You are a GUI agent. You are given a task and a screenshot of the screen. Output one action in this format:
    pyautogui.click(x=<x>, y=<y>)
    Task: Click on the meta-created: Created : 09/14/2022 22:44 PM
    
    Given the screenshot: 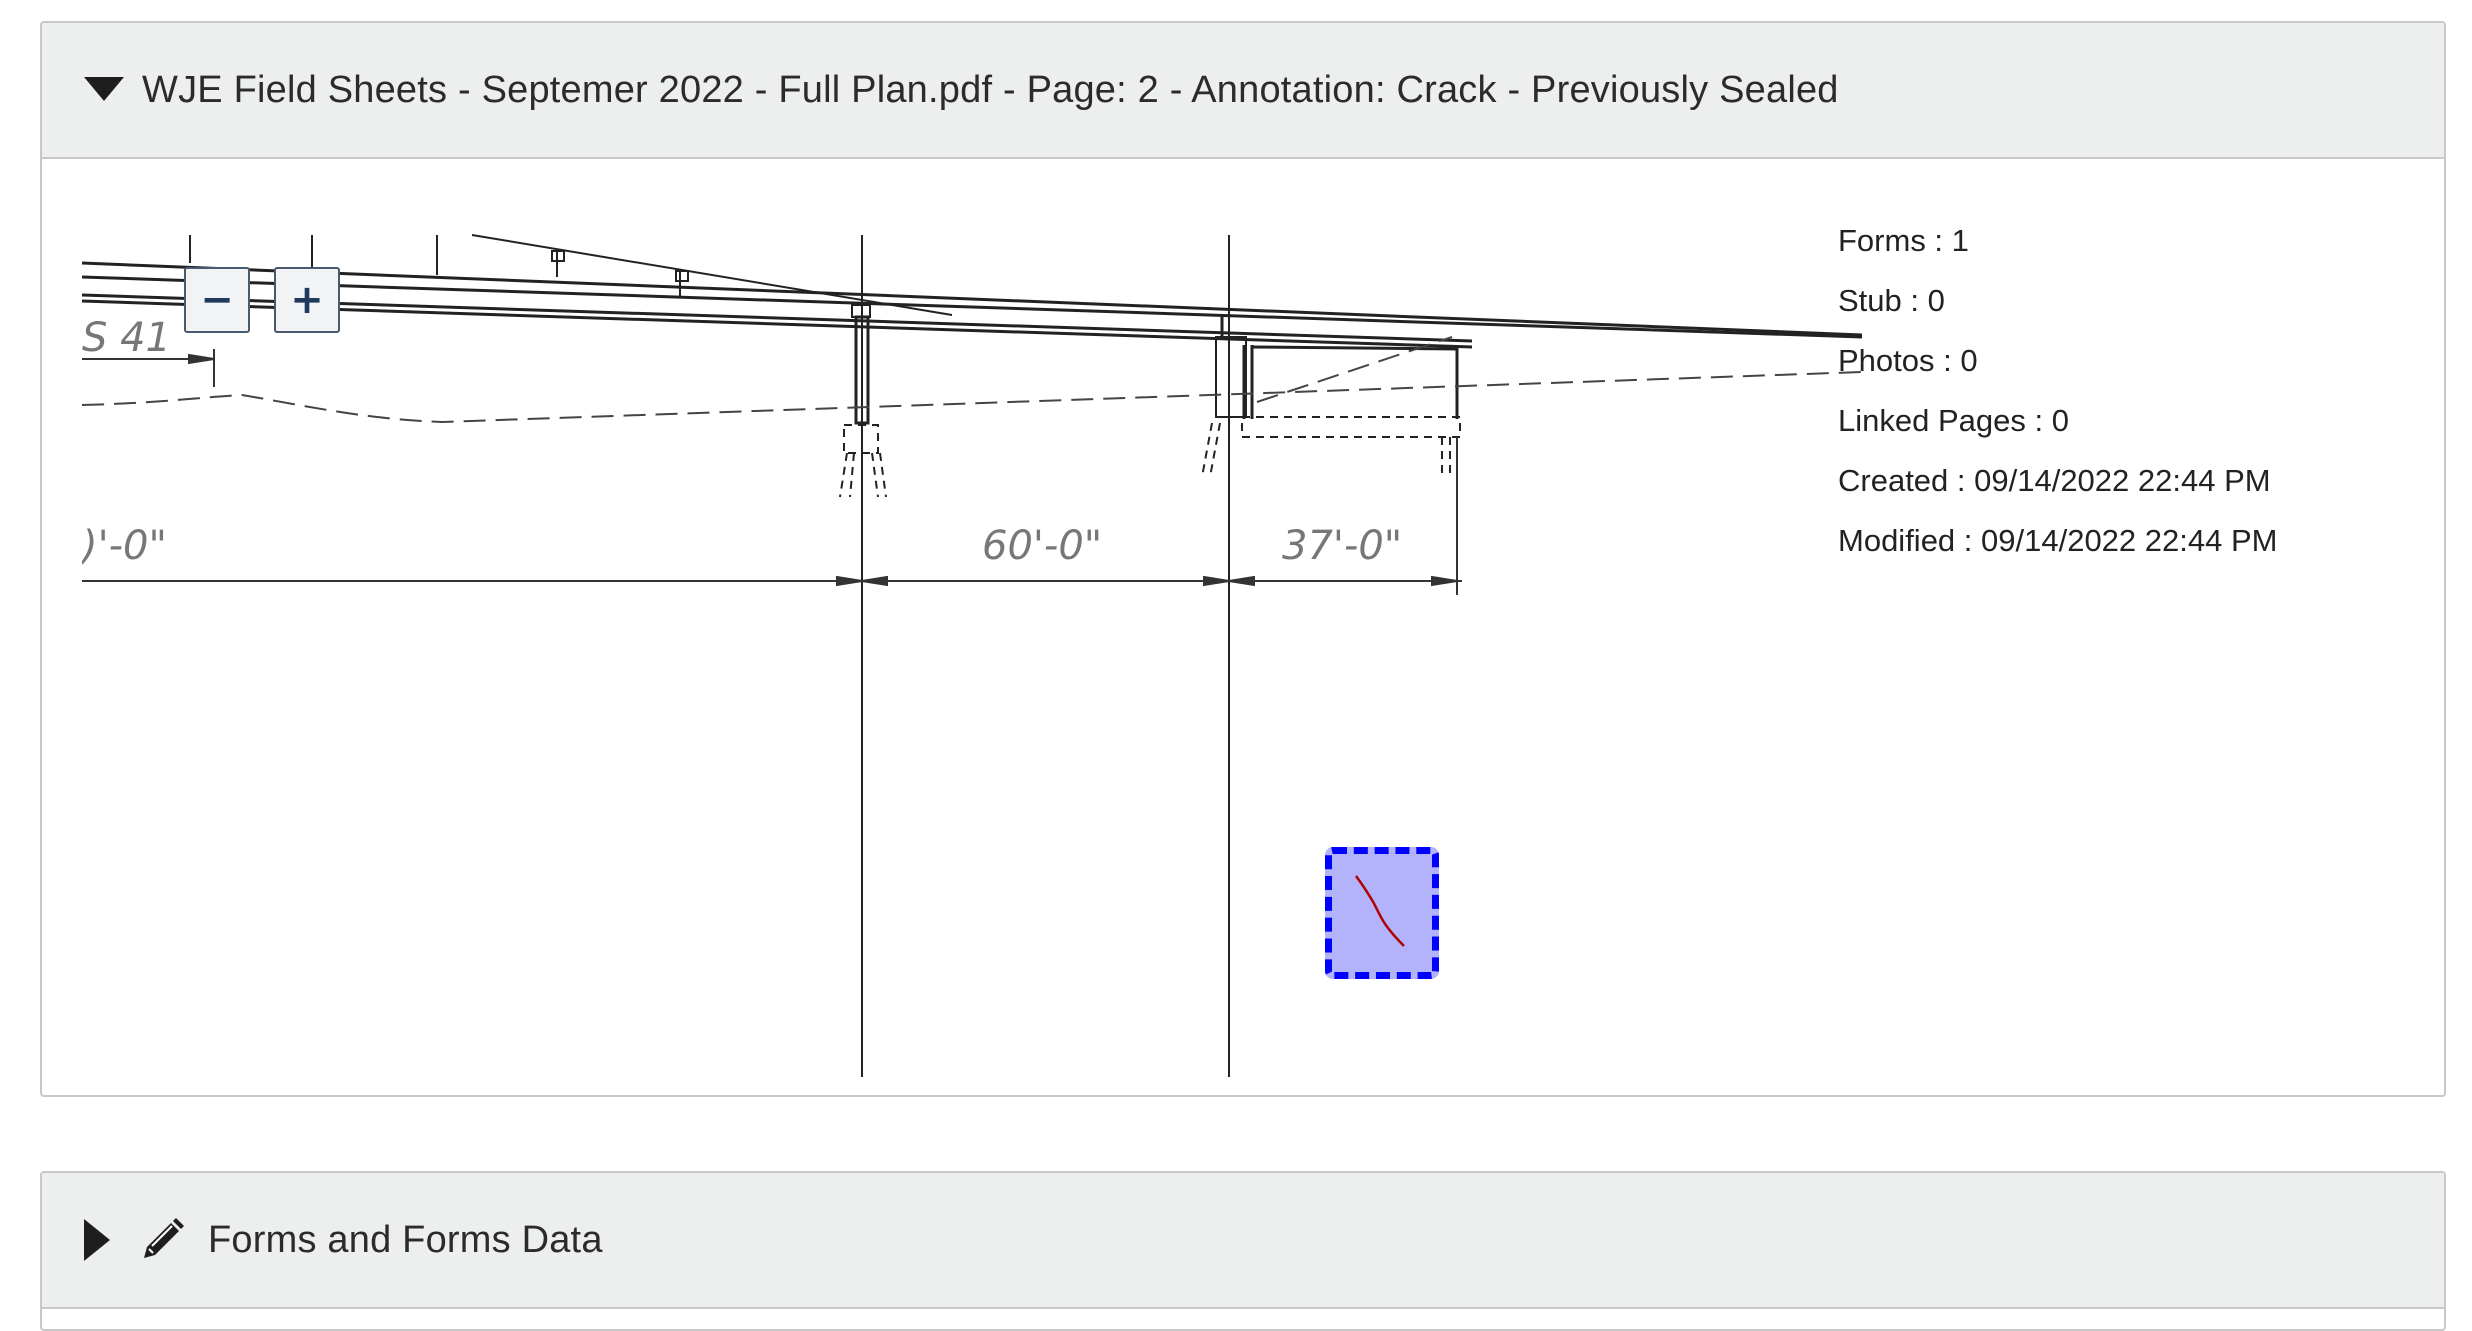 What is the action you would take?
    pyautogui.click(x=2054, y=480)
    